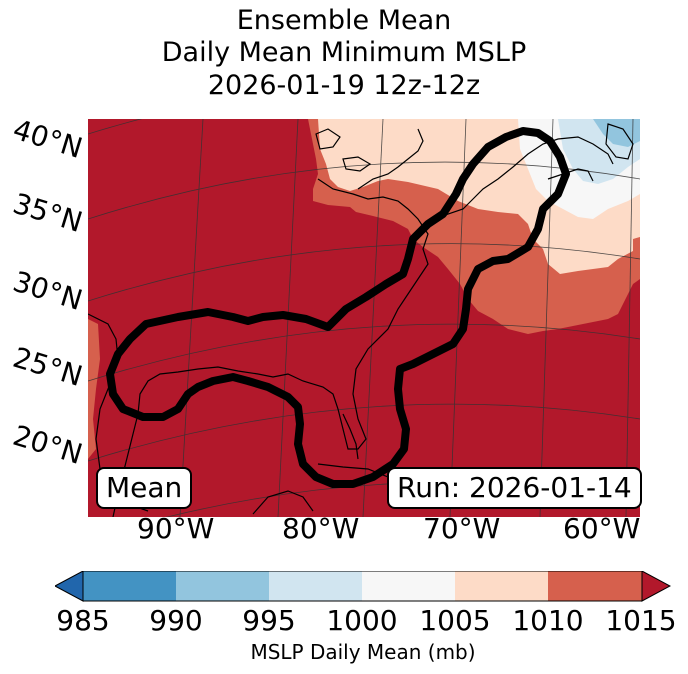  I want to click on lat-label-35: 35°N, so click(48, 212).